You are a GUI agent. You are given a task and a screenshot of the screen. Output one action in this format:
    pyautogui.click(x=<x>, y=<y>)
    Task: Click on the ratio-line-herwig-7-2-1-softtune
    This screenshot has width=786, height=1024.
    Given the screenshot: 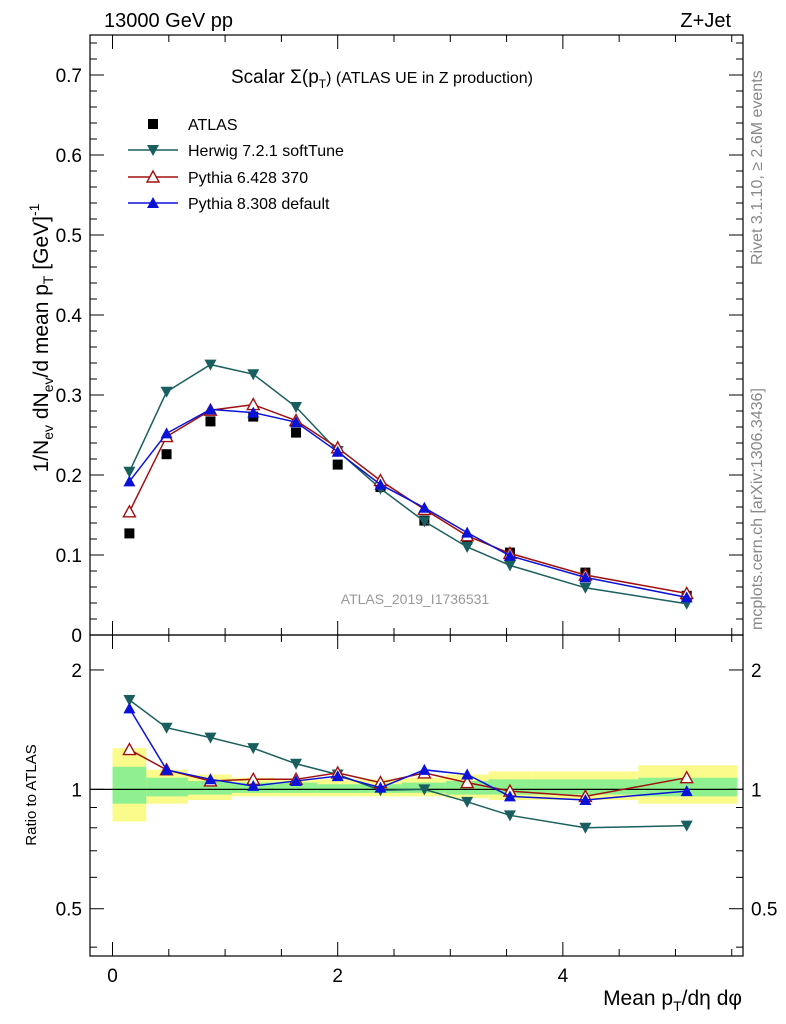 What is the action you would take?
    pyautogui.click(x=407, y=764)
    